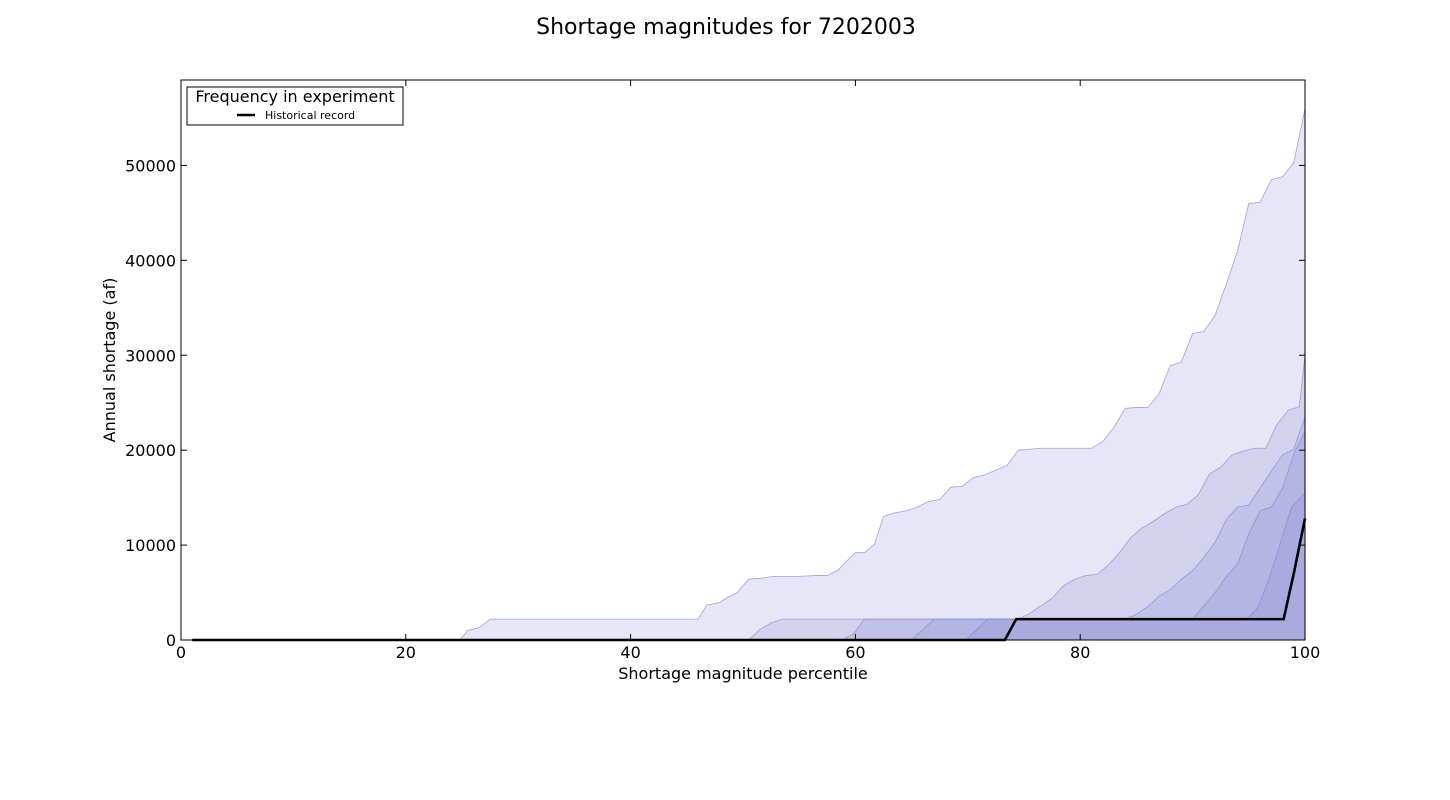  Describe the element at coordinates (150, 450) in the screenshot. I see `y-tick-label: 20000` at that location.